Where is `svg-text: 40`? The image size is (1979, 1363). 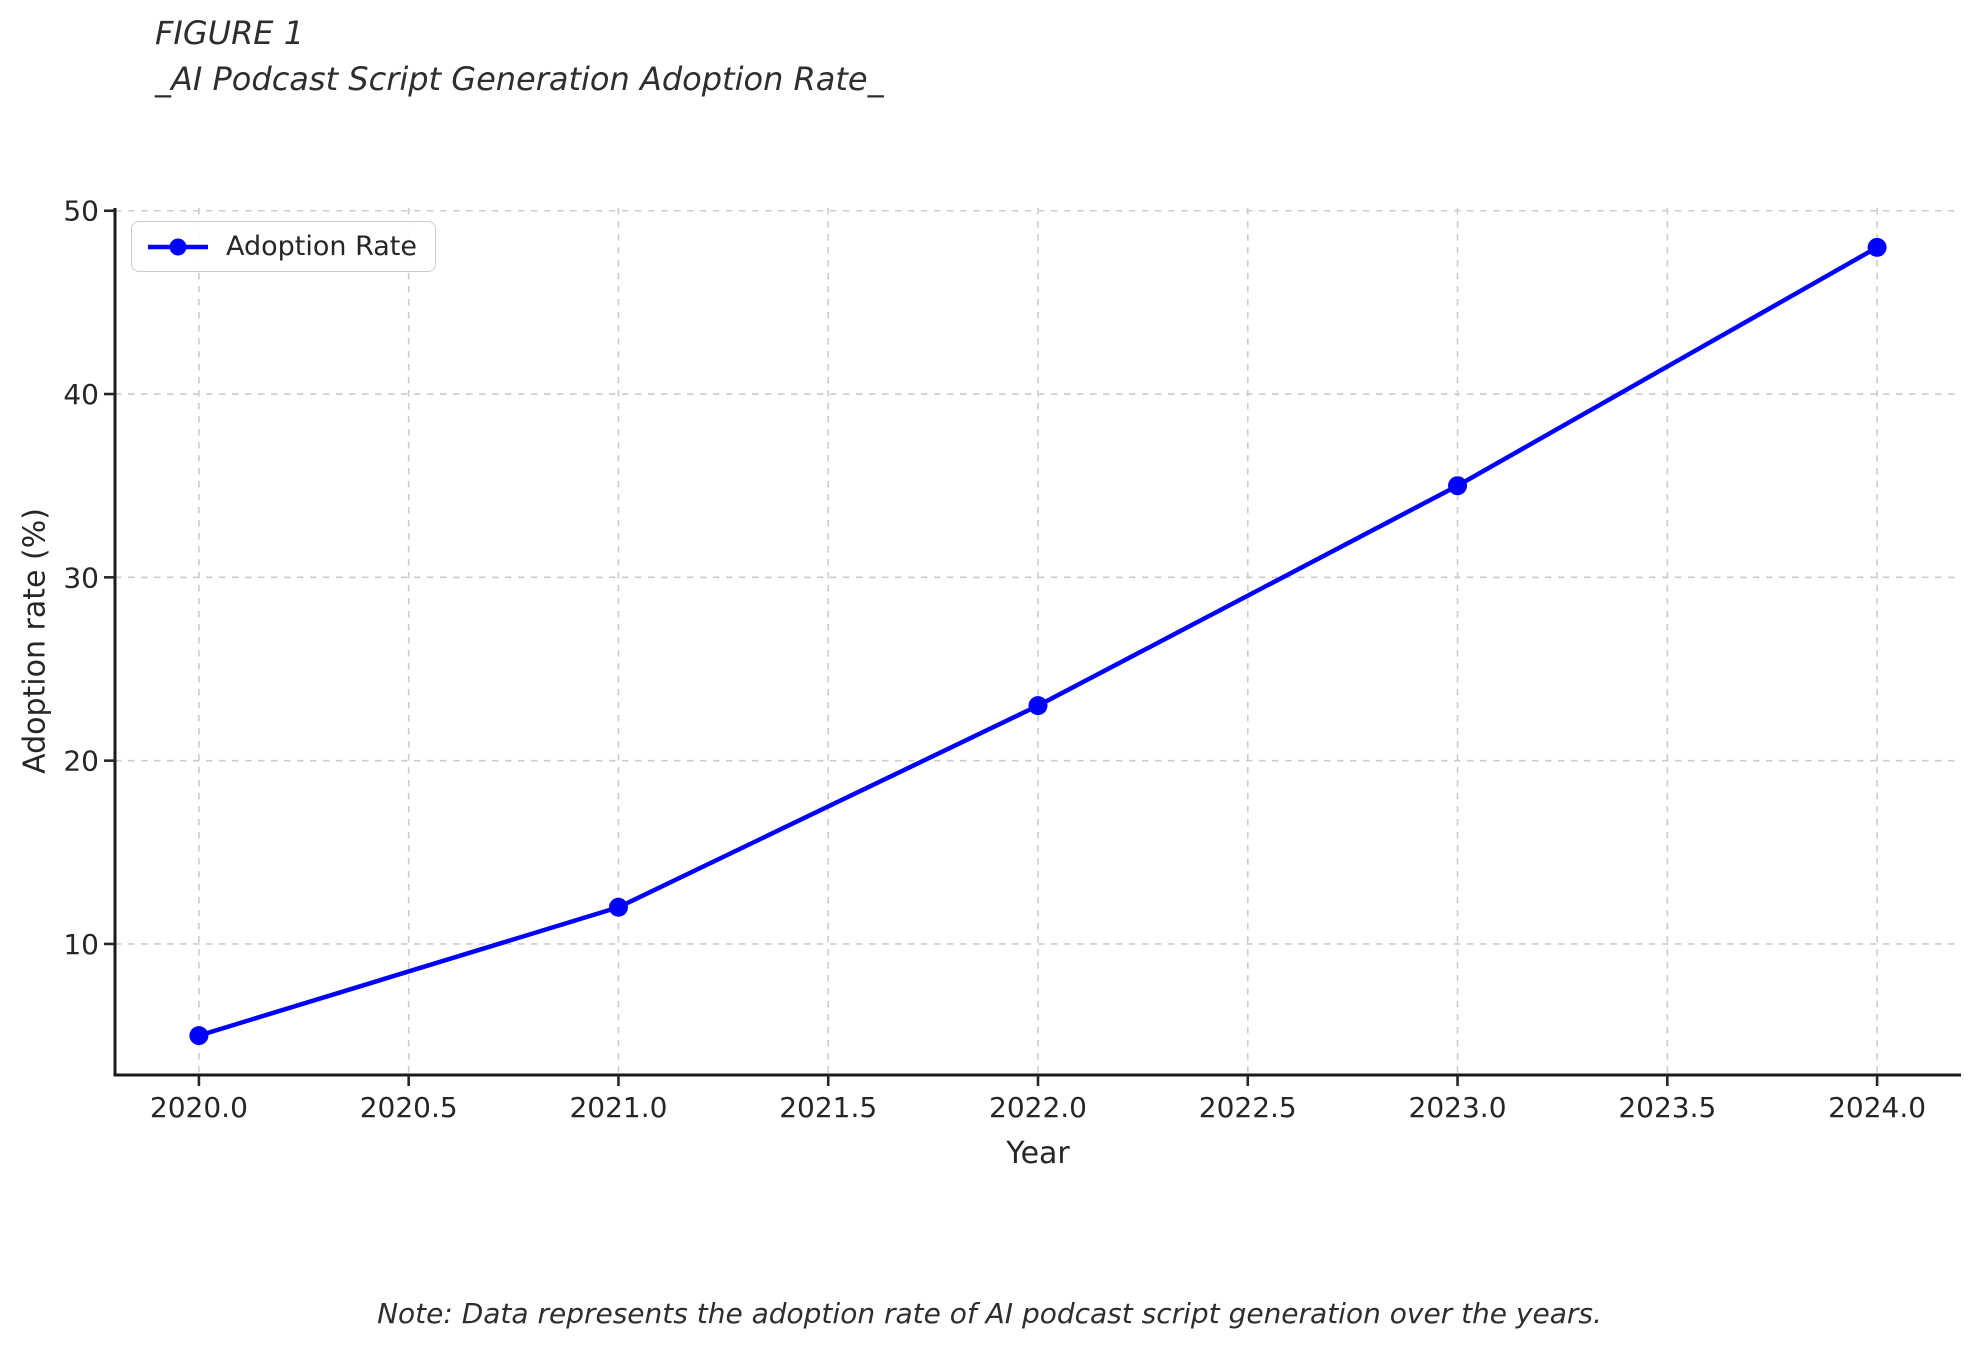 svg-text: 40 is located at coordinates (81, 394).